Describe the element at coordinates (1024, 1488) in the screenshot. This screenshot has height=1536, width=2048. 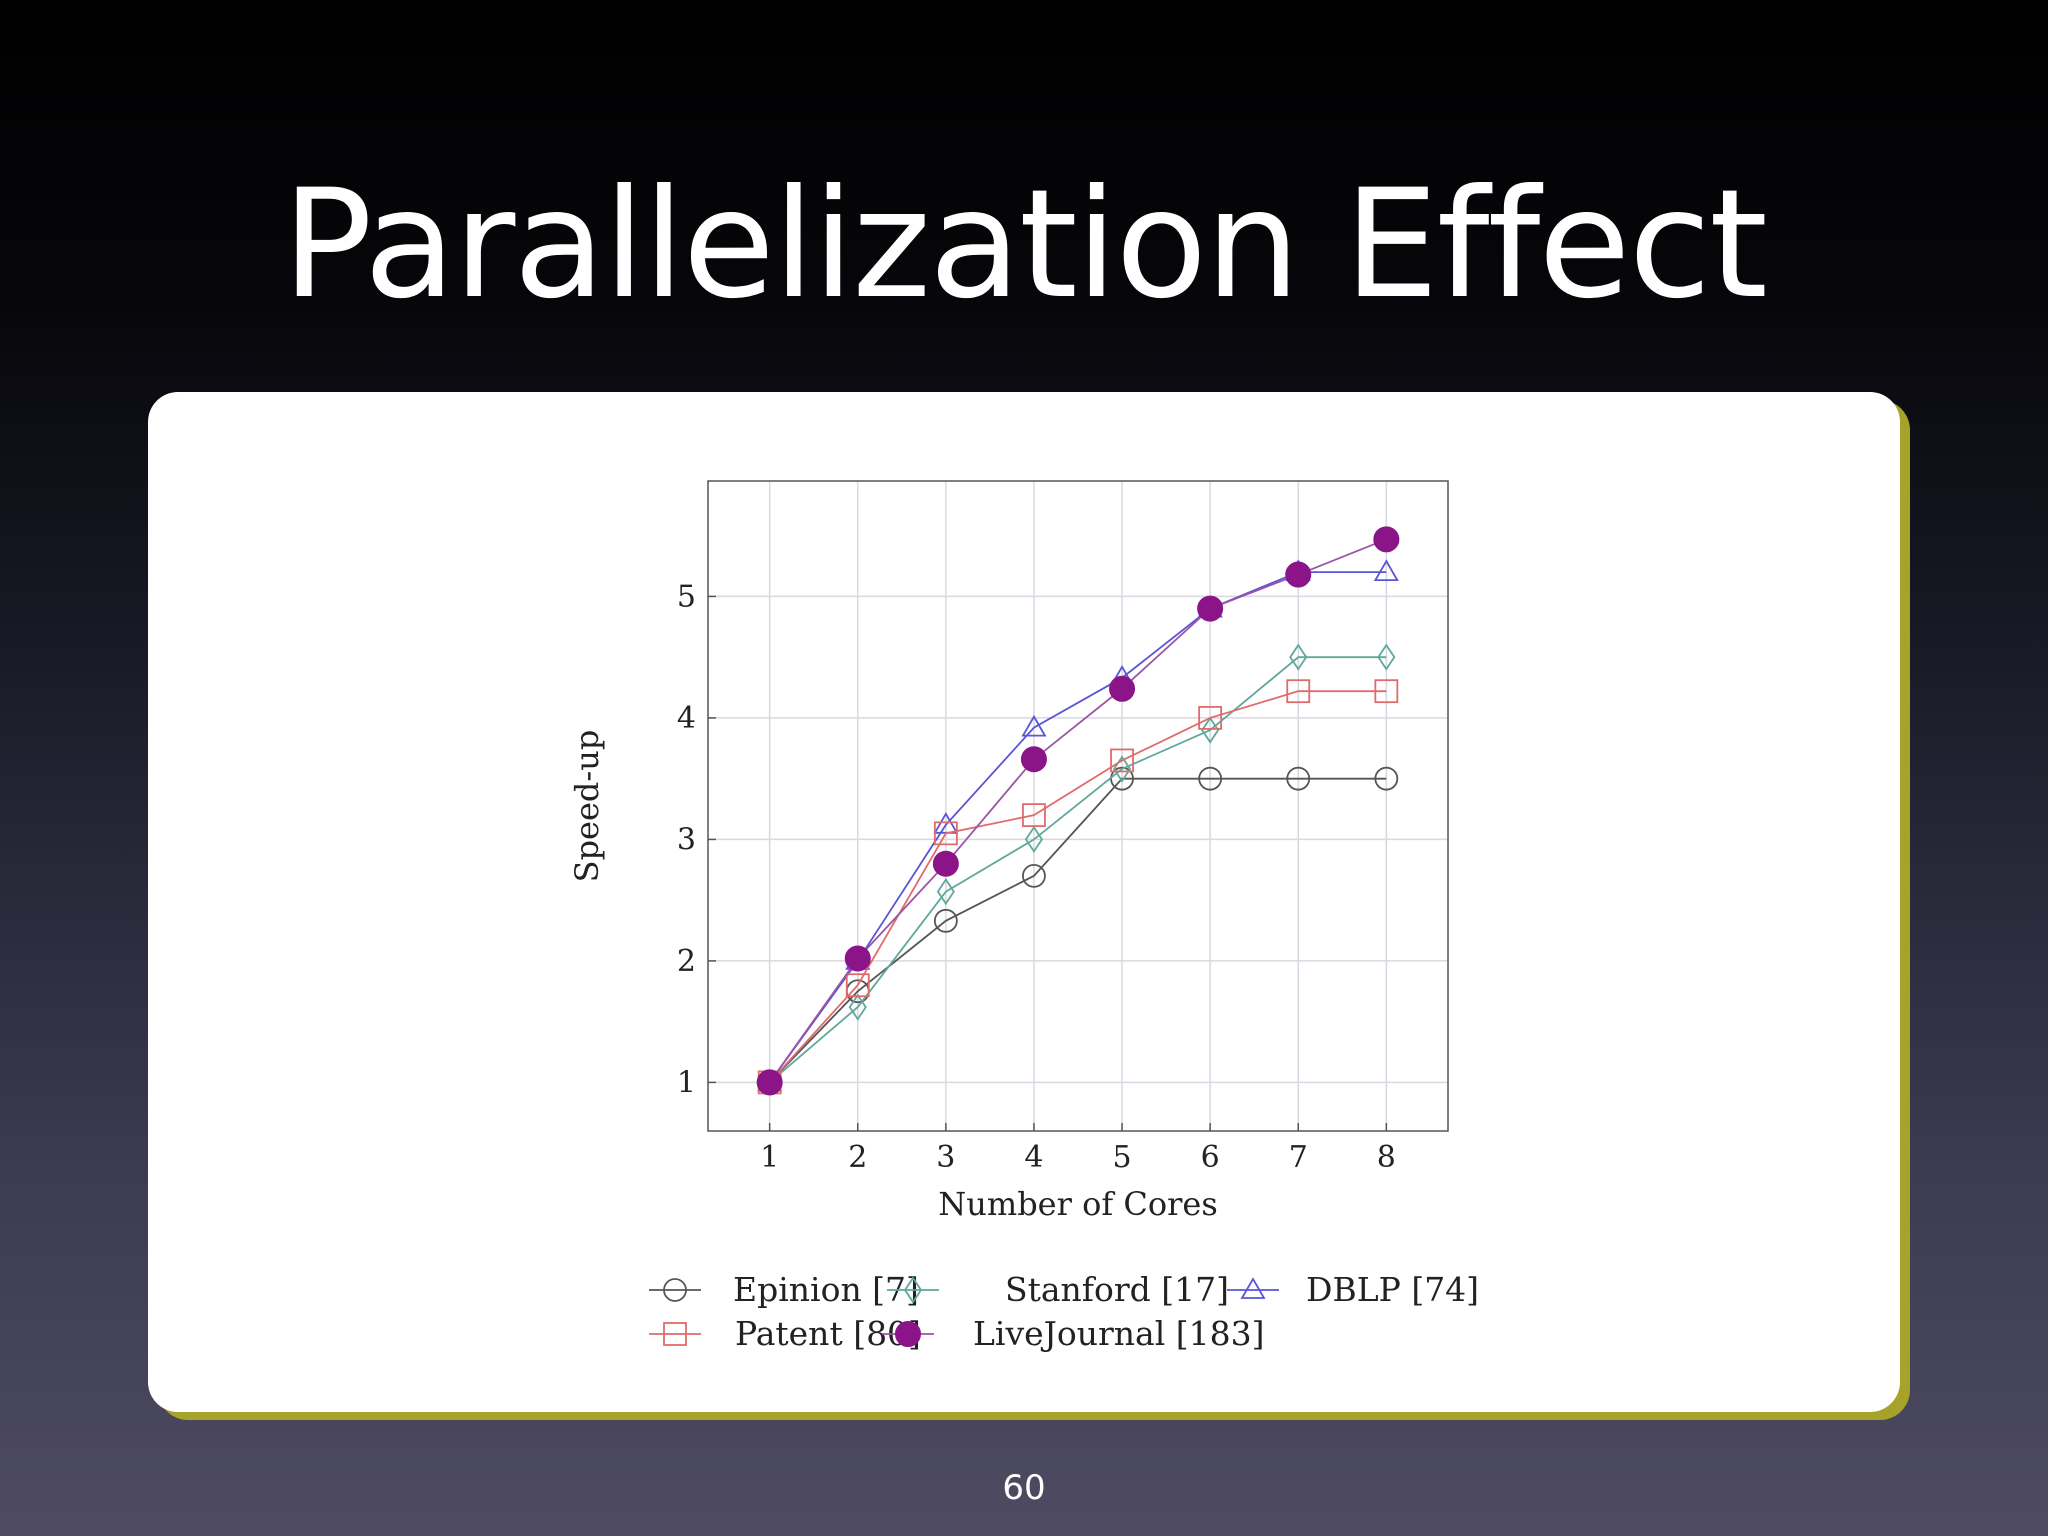
I see `page-number: 60` at that location.